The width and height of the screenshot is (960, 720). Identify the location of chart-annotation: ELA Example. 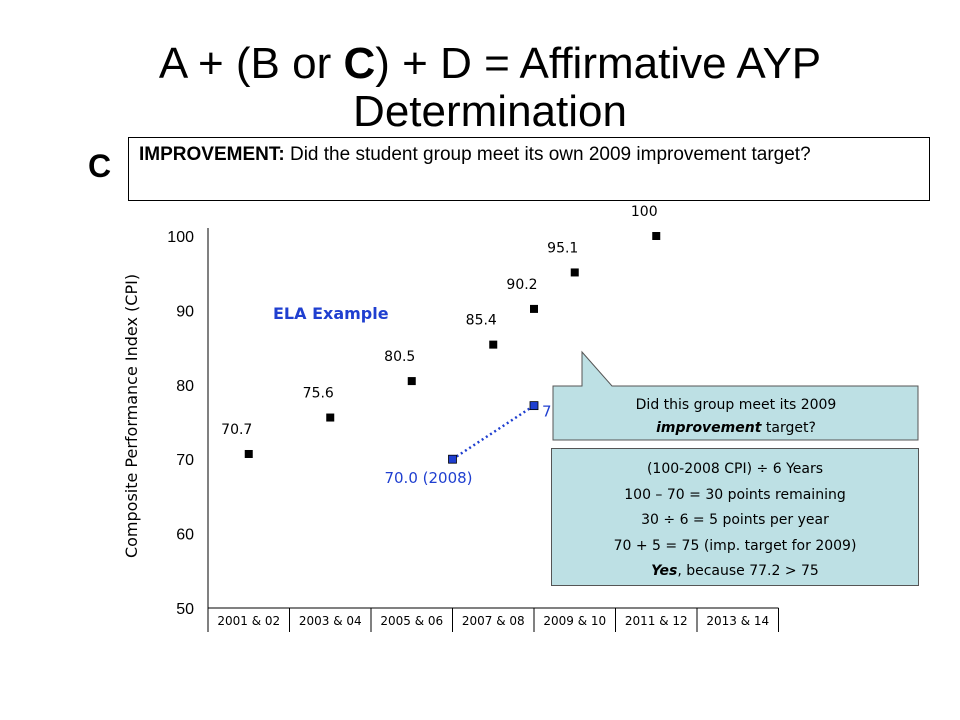
(331, 313).